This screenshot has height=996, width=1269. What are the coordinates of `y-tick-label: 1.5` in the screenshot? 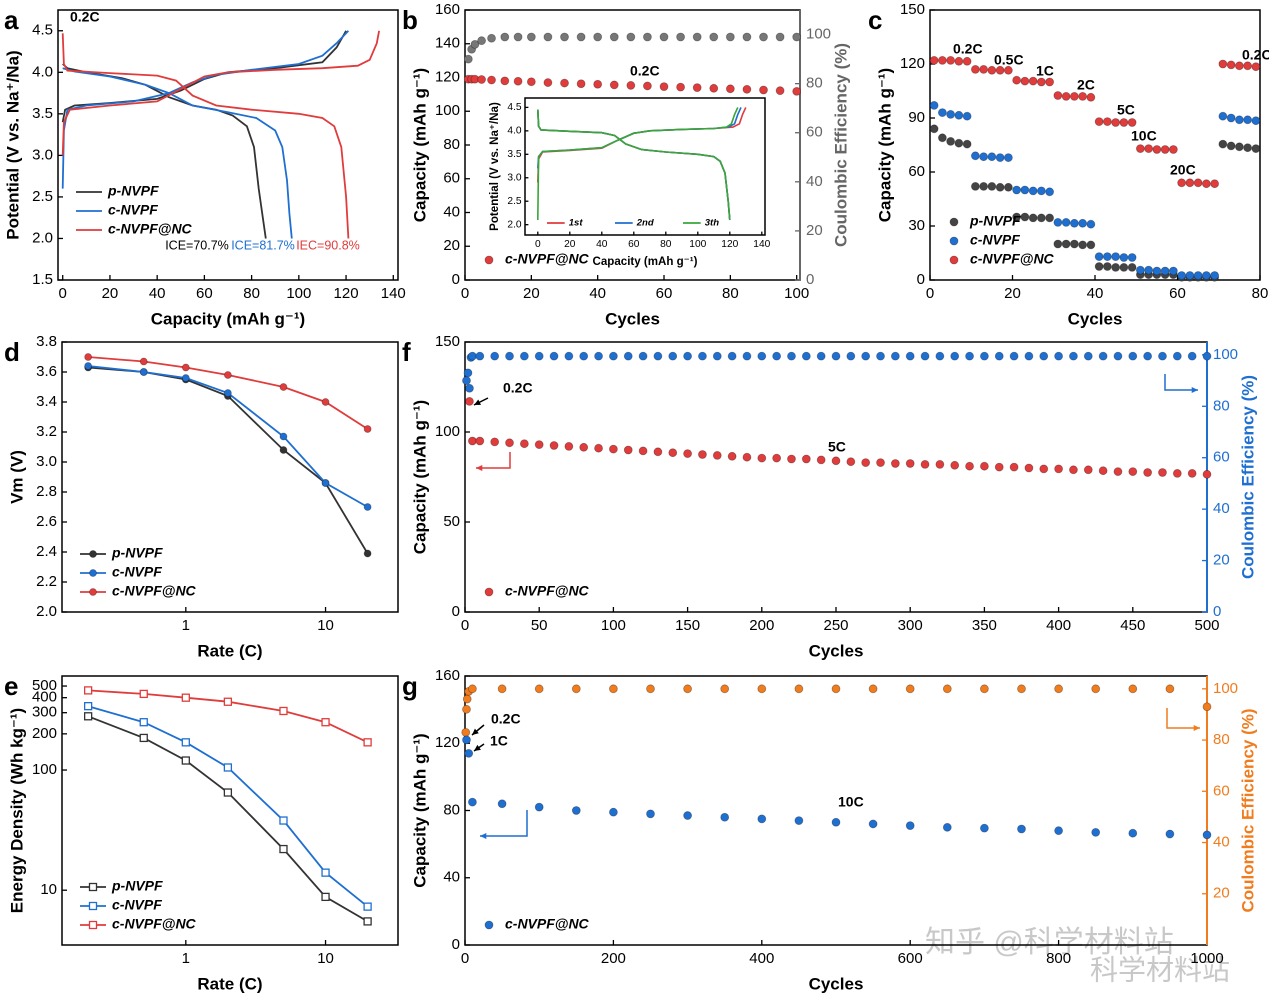 It's located at (42, 279).